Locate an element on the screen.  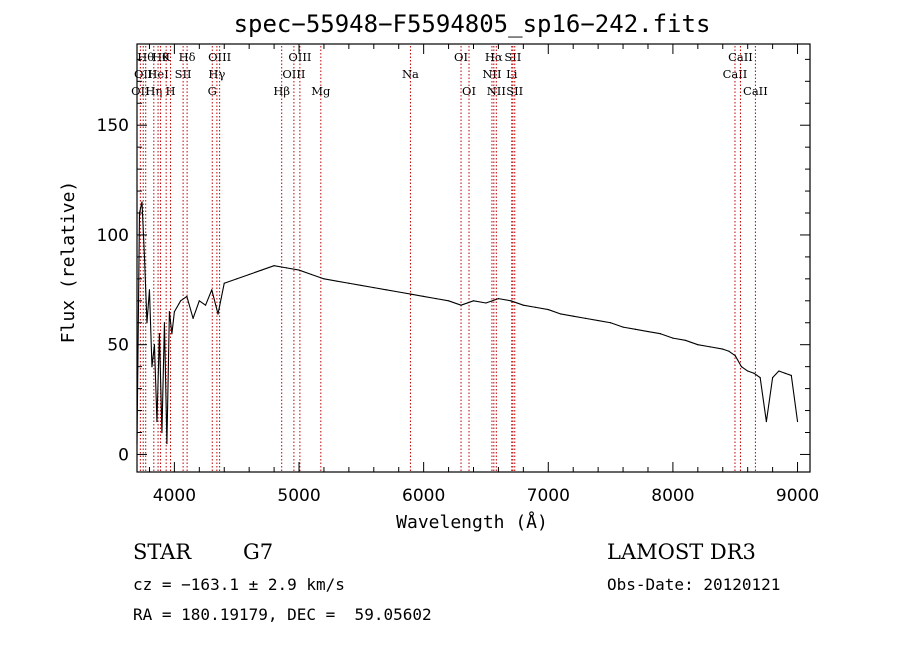
object-class: STAR is located at coordinates (162, 552).